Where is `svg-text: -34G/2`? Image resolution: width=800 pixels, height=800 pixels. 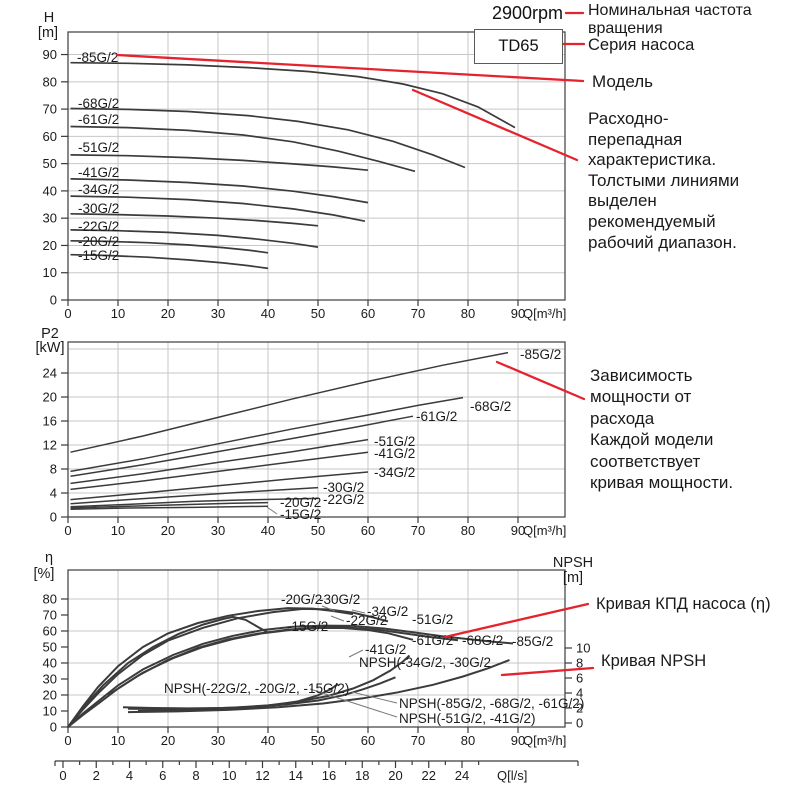 svg-text: -34G/2 is located at coordinates (98, 189).